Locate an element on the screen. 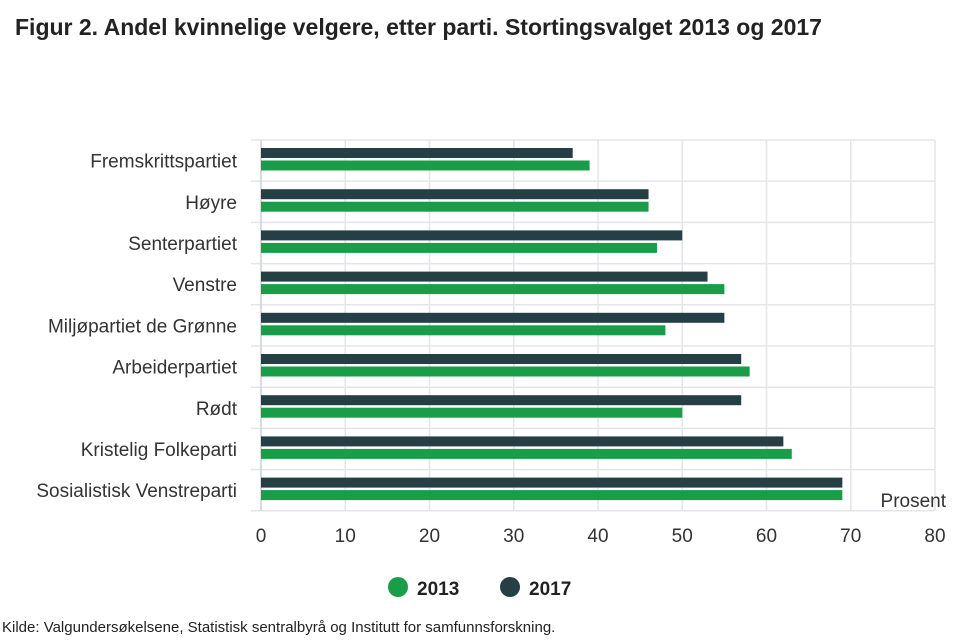  category-label: Arbeiderpartiet is located at coordinates (174, 368).